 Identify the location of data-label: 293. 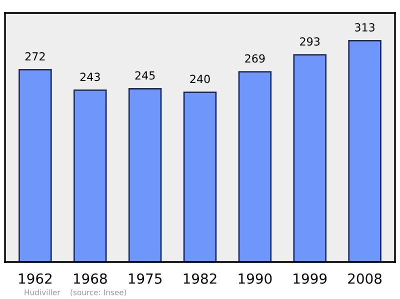
(310, 41).